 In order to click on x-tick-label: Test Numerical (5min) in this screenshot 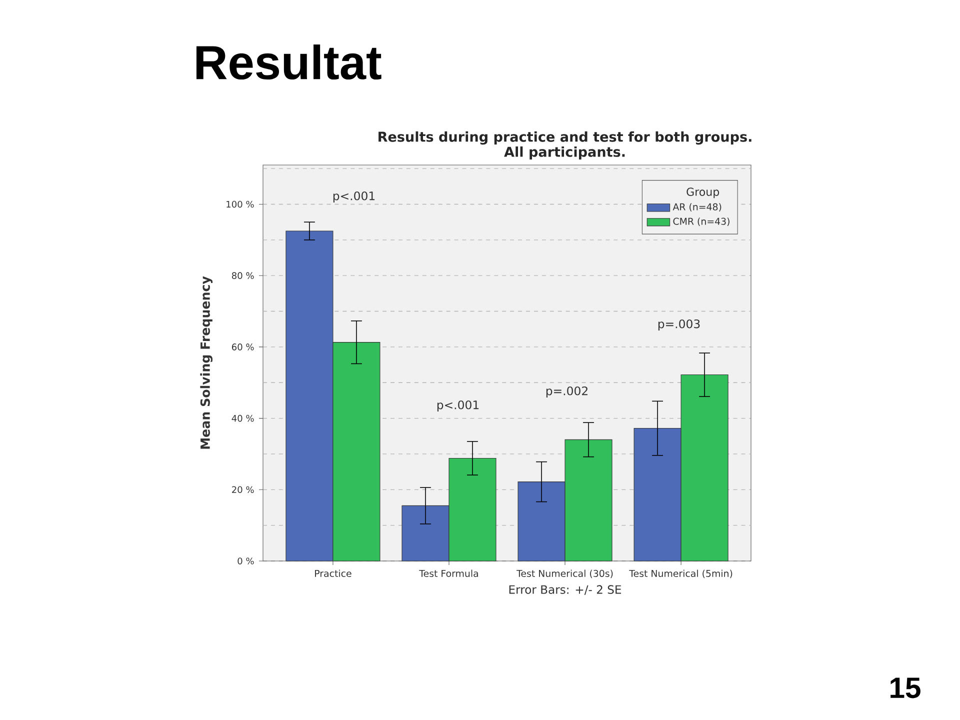, I will do `click(680, 574)`.